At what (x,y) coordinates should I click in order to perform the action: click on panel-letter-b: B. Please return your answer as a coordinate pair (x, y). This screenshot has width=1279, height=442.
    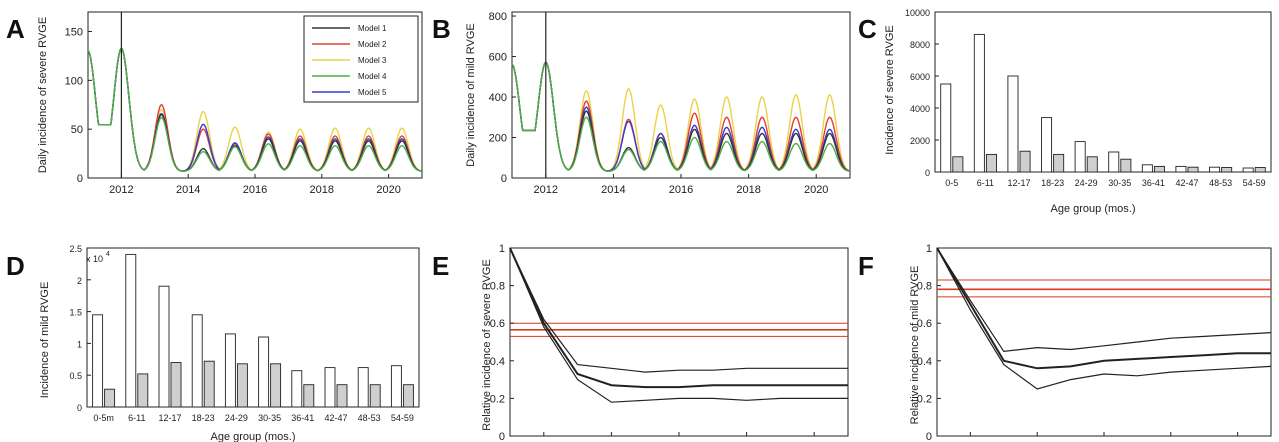
    Looking at the image, I should click on (441, 29).